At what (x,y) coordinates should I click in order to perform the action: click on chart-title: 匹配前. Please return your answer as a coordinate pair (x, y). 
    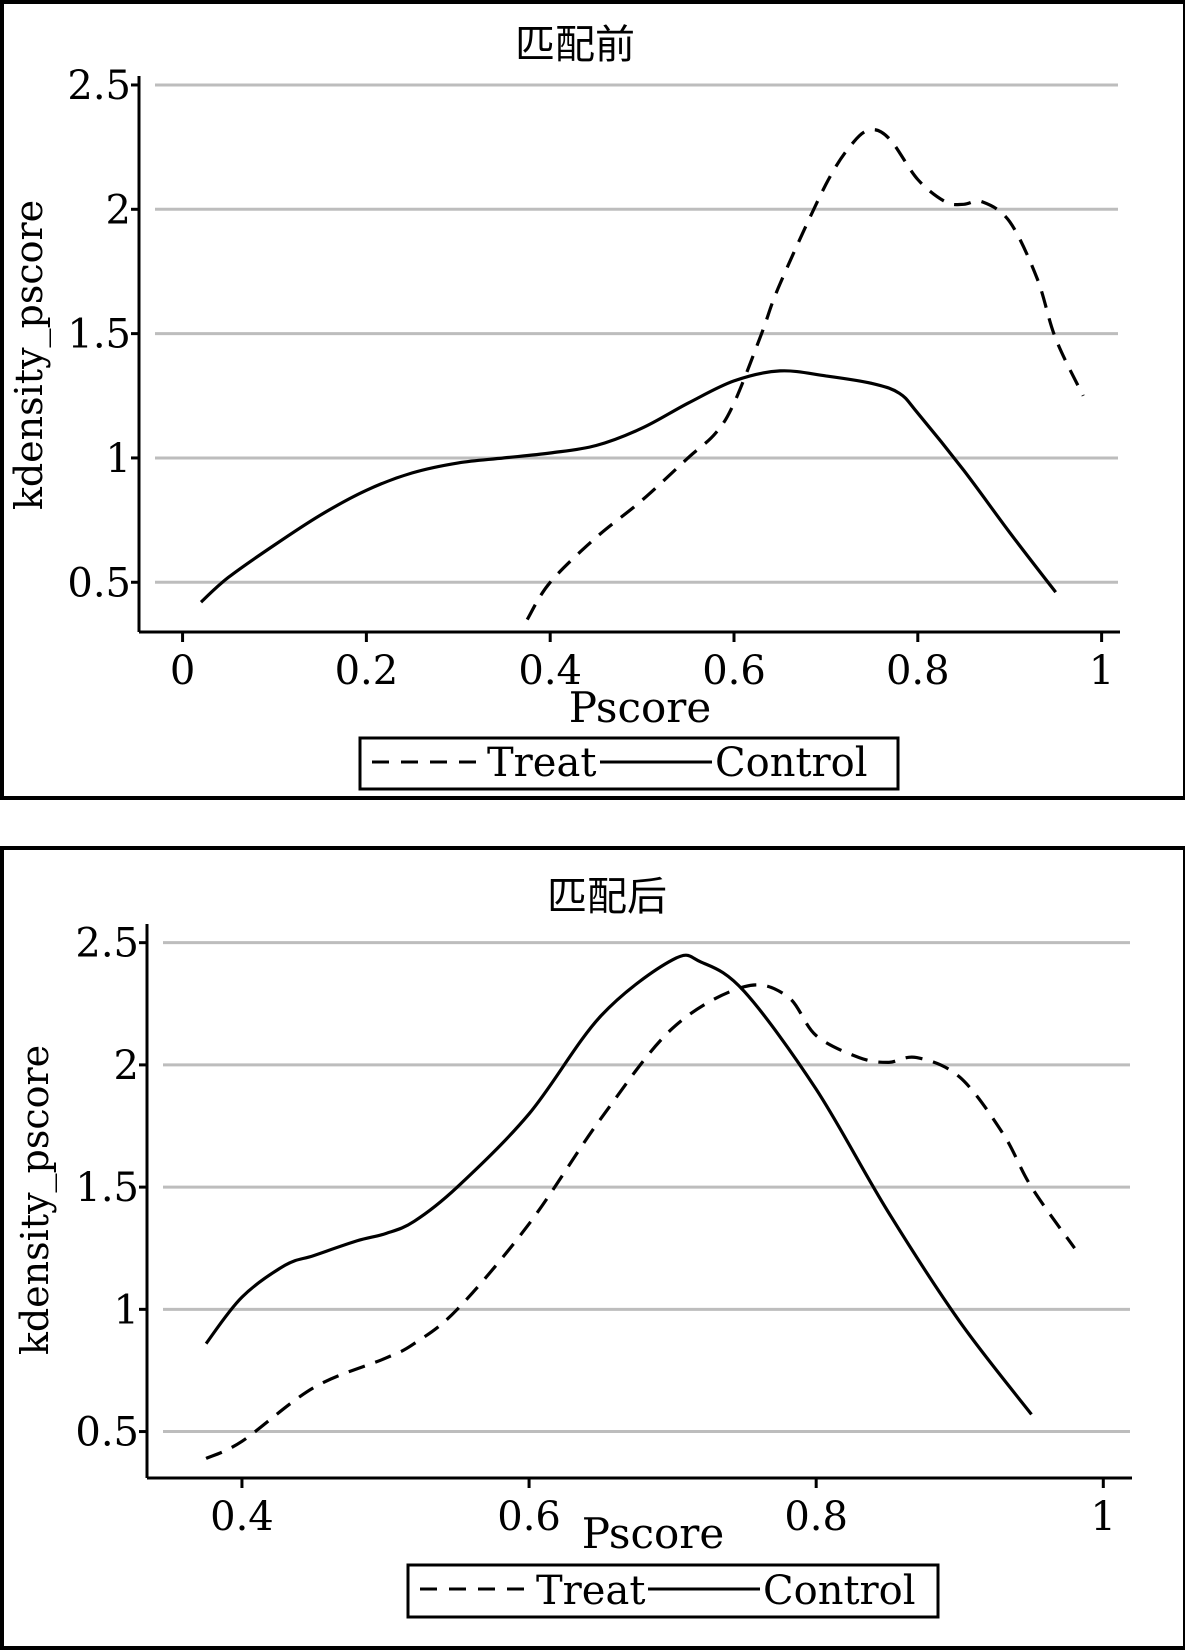
    Looking at the image, I should click on (575, 45).